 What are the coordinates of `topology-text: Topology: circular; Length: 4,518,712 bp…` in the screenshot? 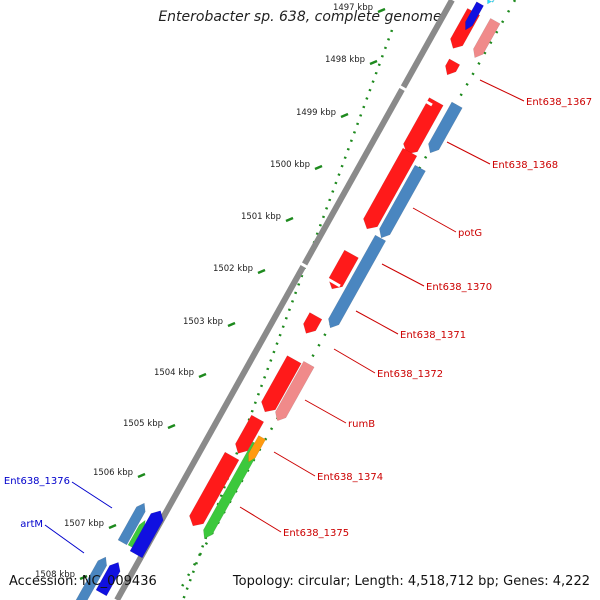 It's located at (411, 581).